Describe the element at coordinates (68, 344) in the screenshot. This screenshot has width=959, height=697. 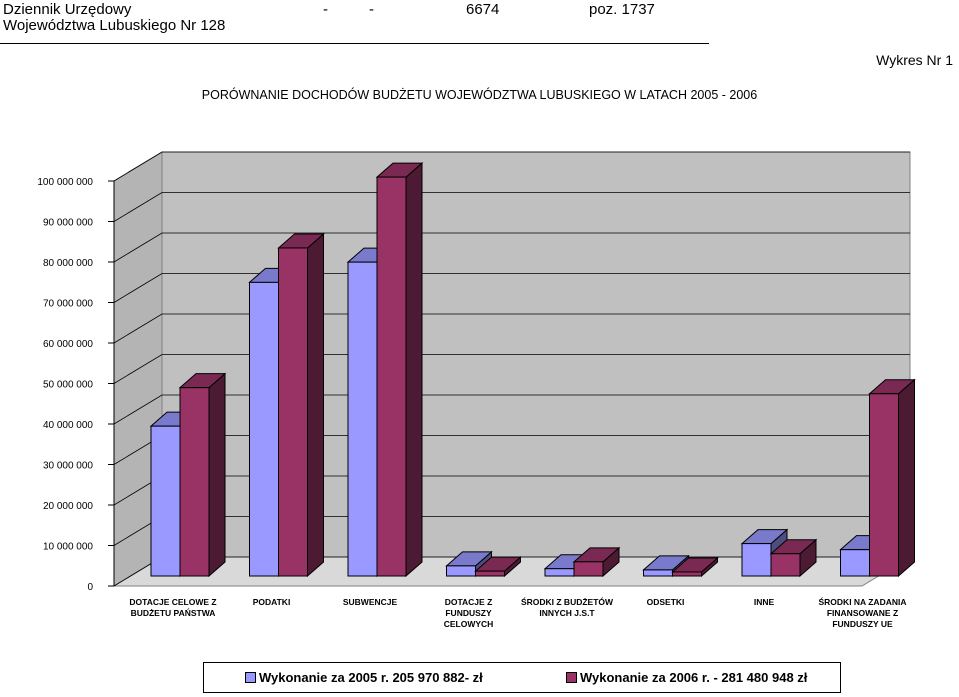
I see `y-tick-label: 60 000 000` at that location.